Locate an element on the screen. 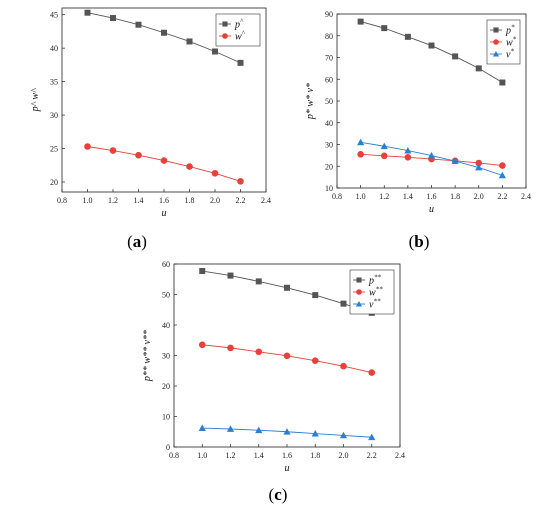 Image resolution: width=550 pixels, height=511 pixels. legend-box is located at coordinates (238, 30).